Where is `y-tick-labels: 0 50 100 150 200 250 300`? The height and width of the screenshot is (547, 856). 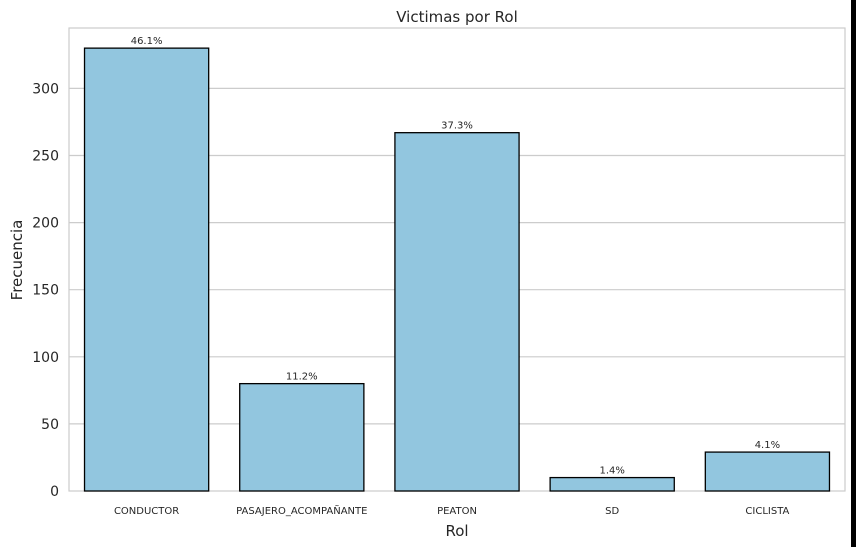
y-tick-labels: 0 50 100 150 200 250 300 is located at coordinates (45, 290).